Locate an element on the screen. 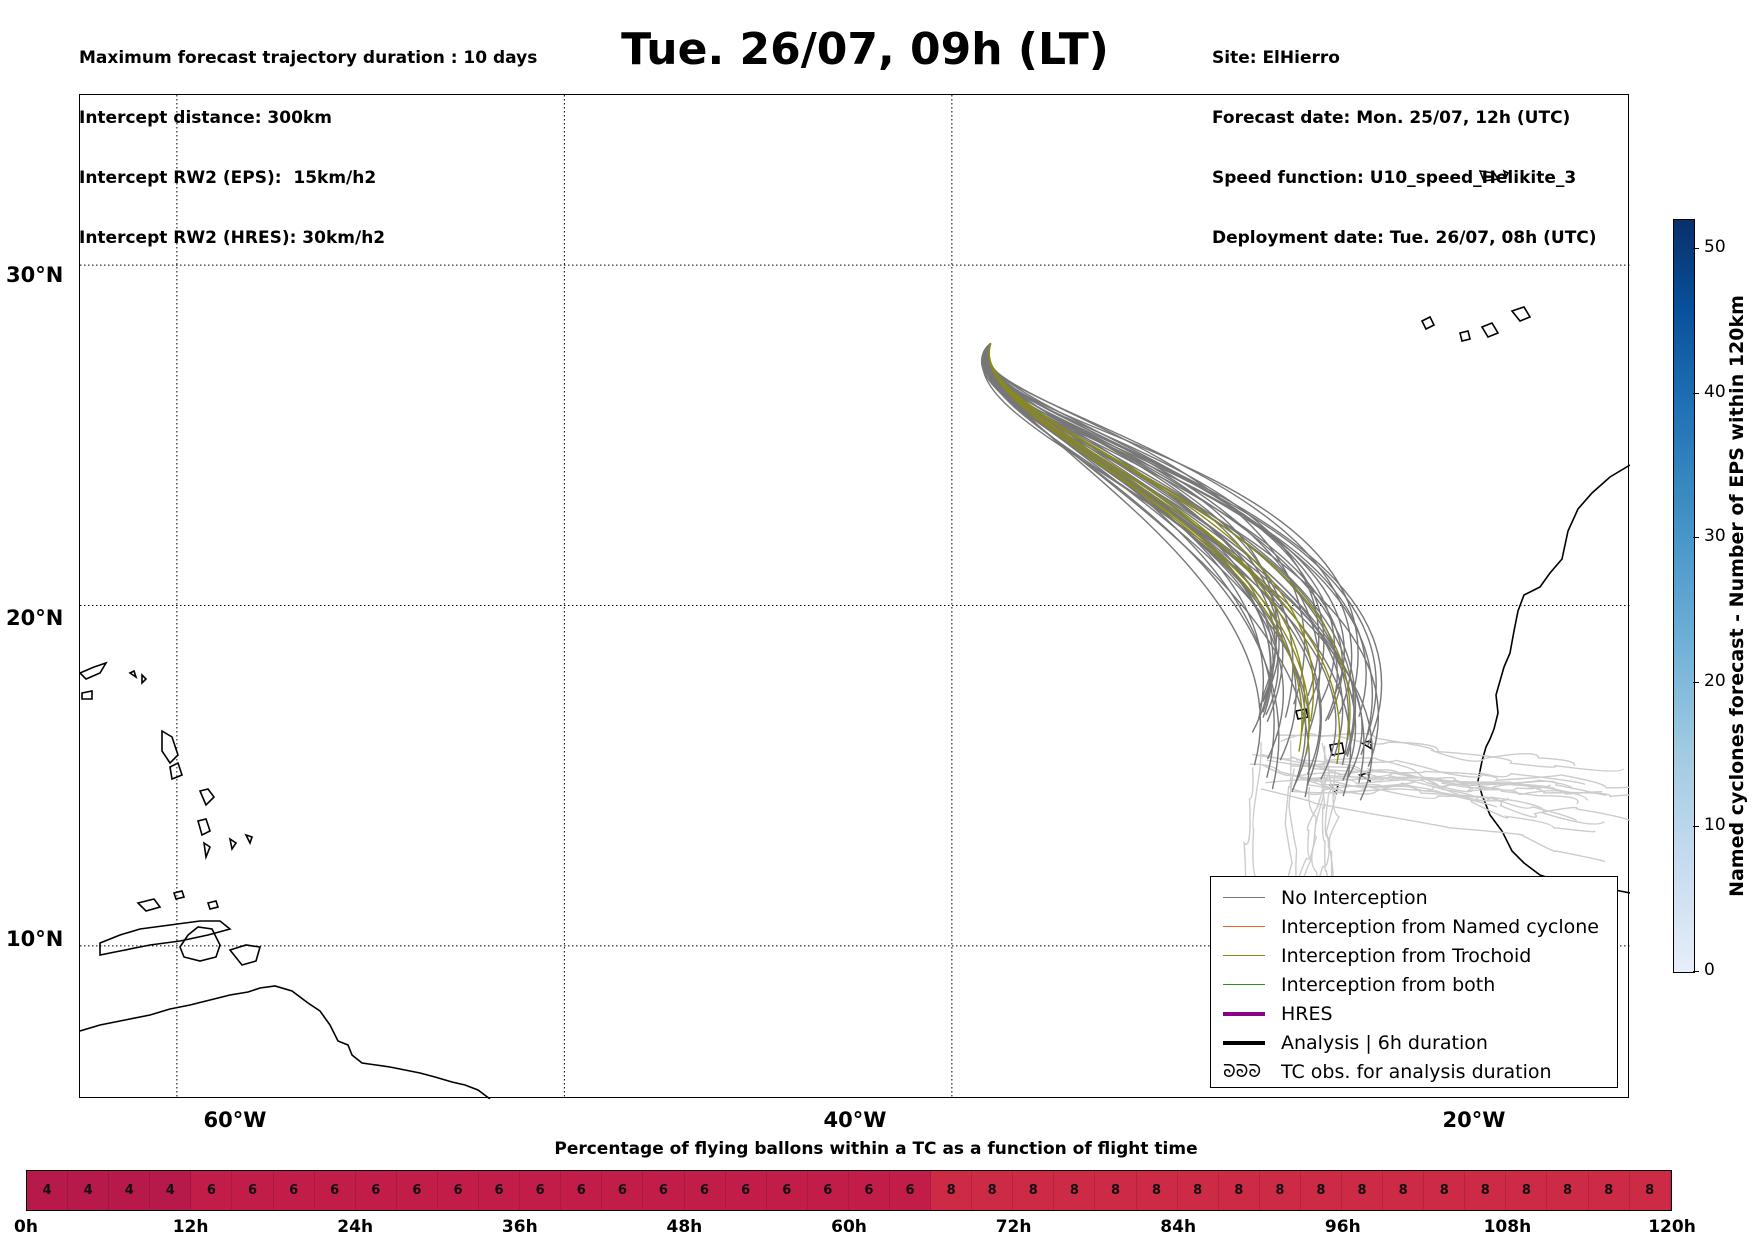 This screenshot has width=1752, height=1241. coastline-barbados is located at coordinates (249, 839).